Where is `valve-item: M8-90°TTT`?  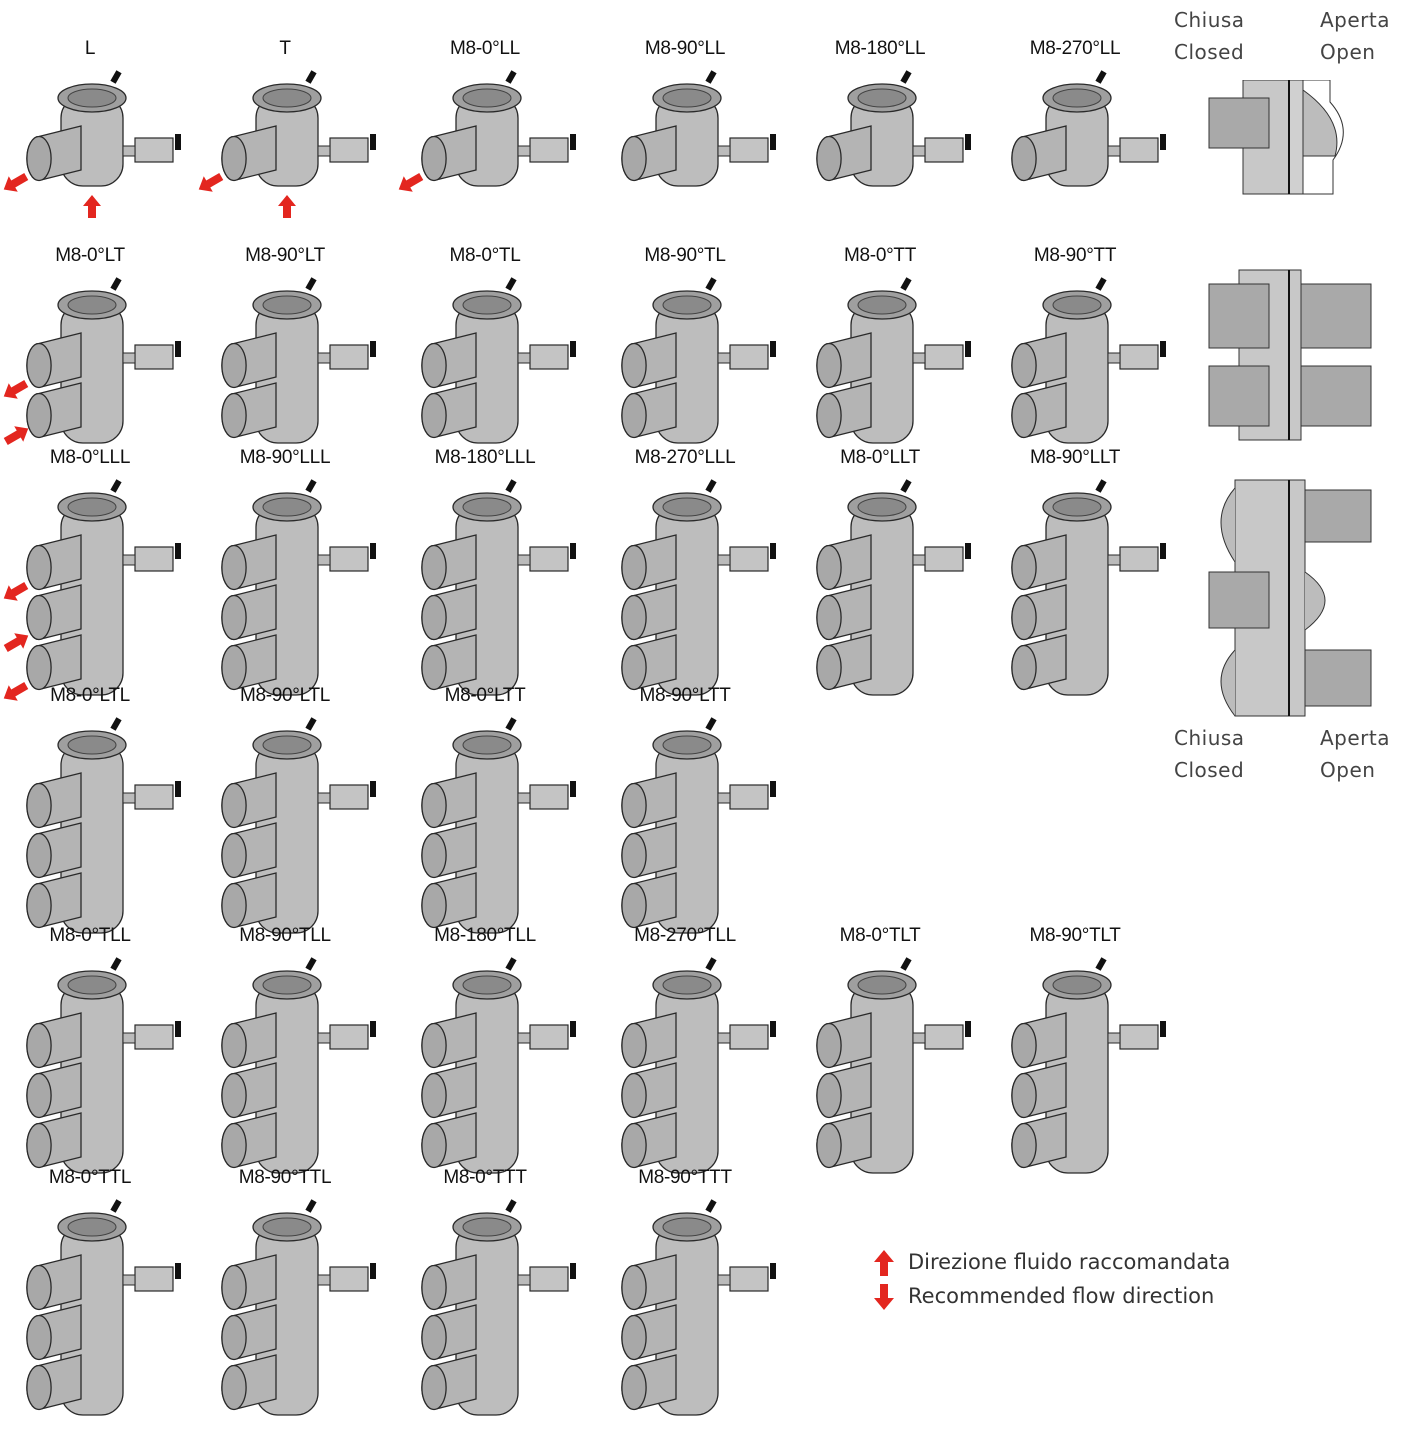
valve-item: M8-90°TTT is located at coordinates (685, 1291).